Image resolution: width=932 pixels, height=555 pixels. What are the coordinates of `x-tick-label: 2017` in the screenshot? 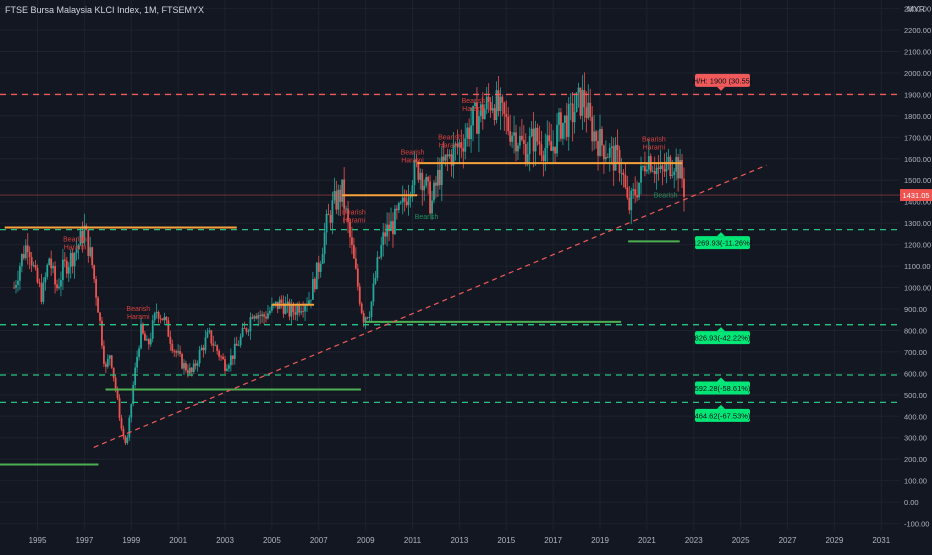 It's located at (553, 540).